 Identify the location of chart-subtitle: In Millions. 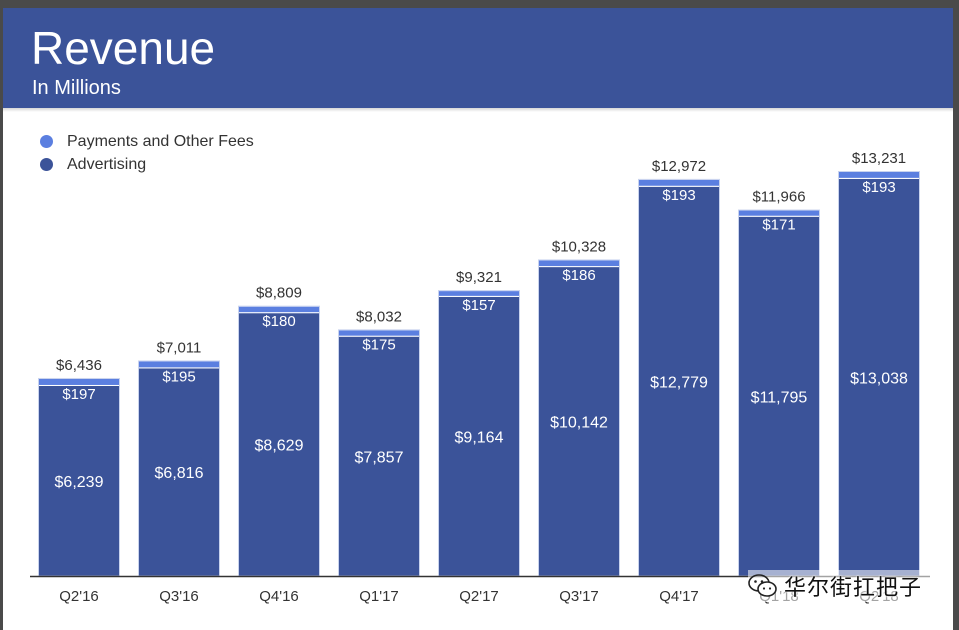
(76, 88).